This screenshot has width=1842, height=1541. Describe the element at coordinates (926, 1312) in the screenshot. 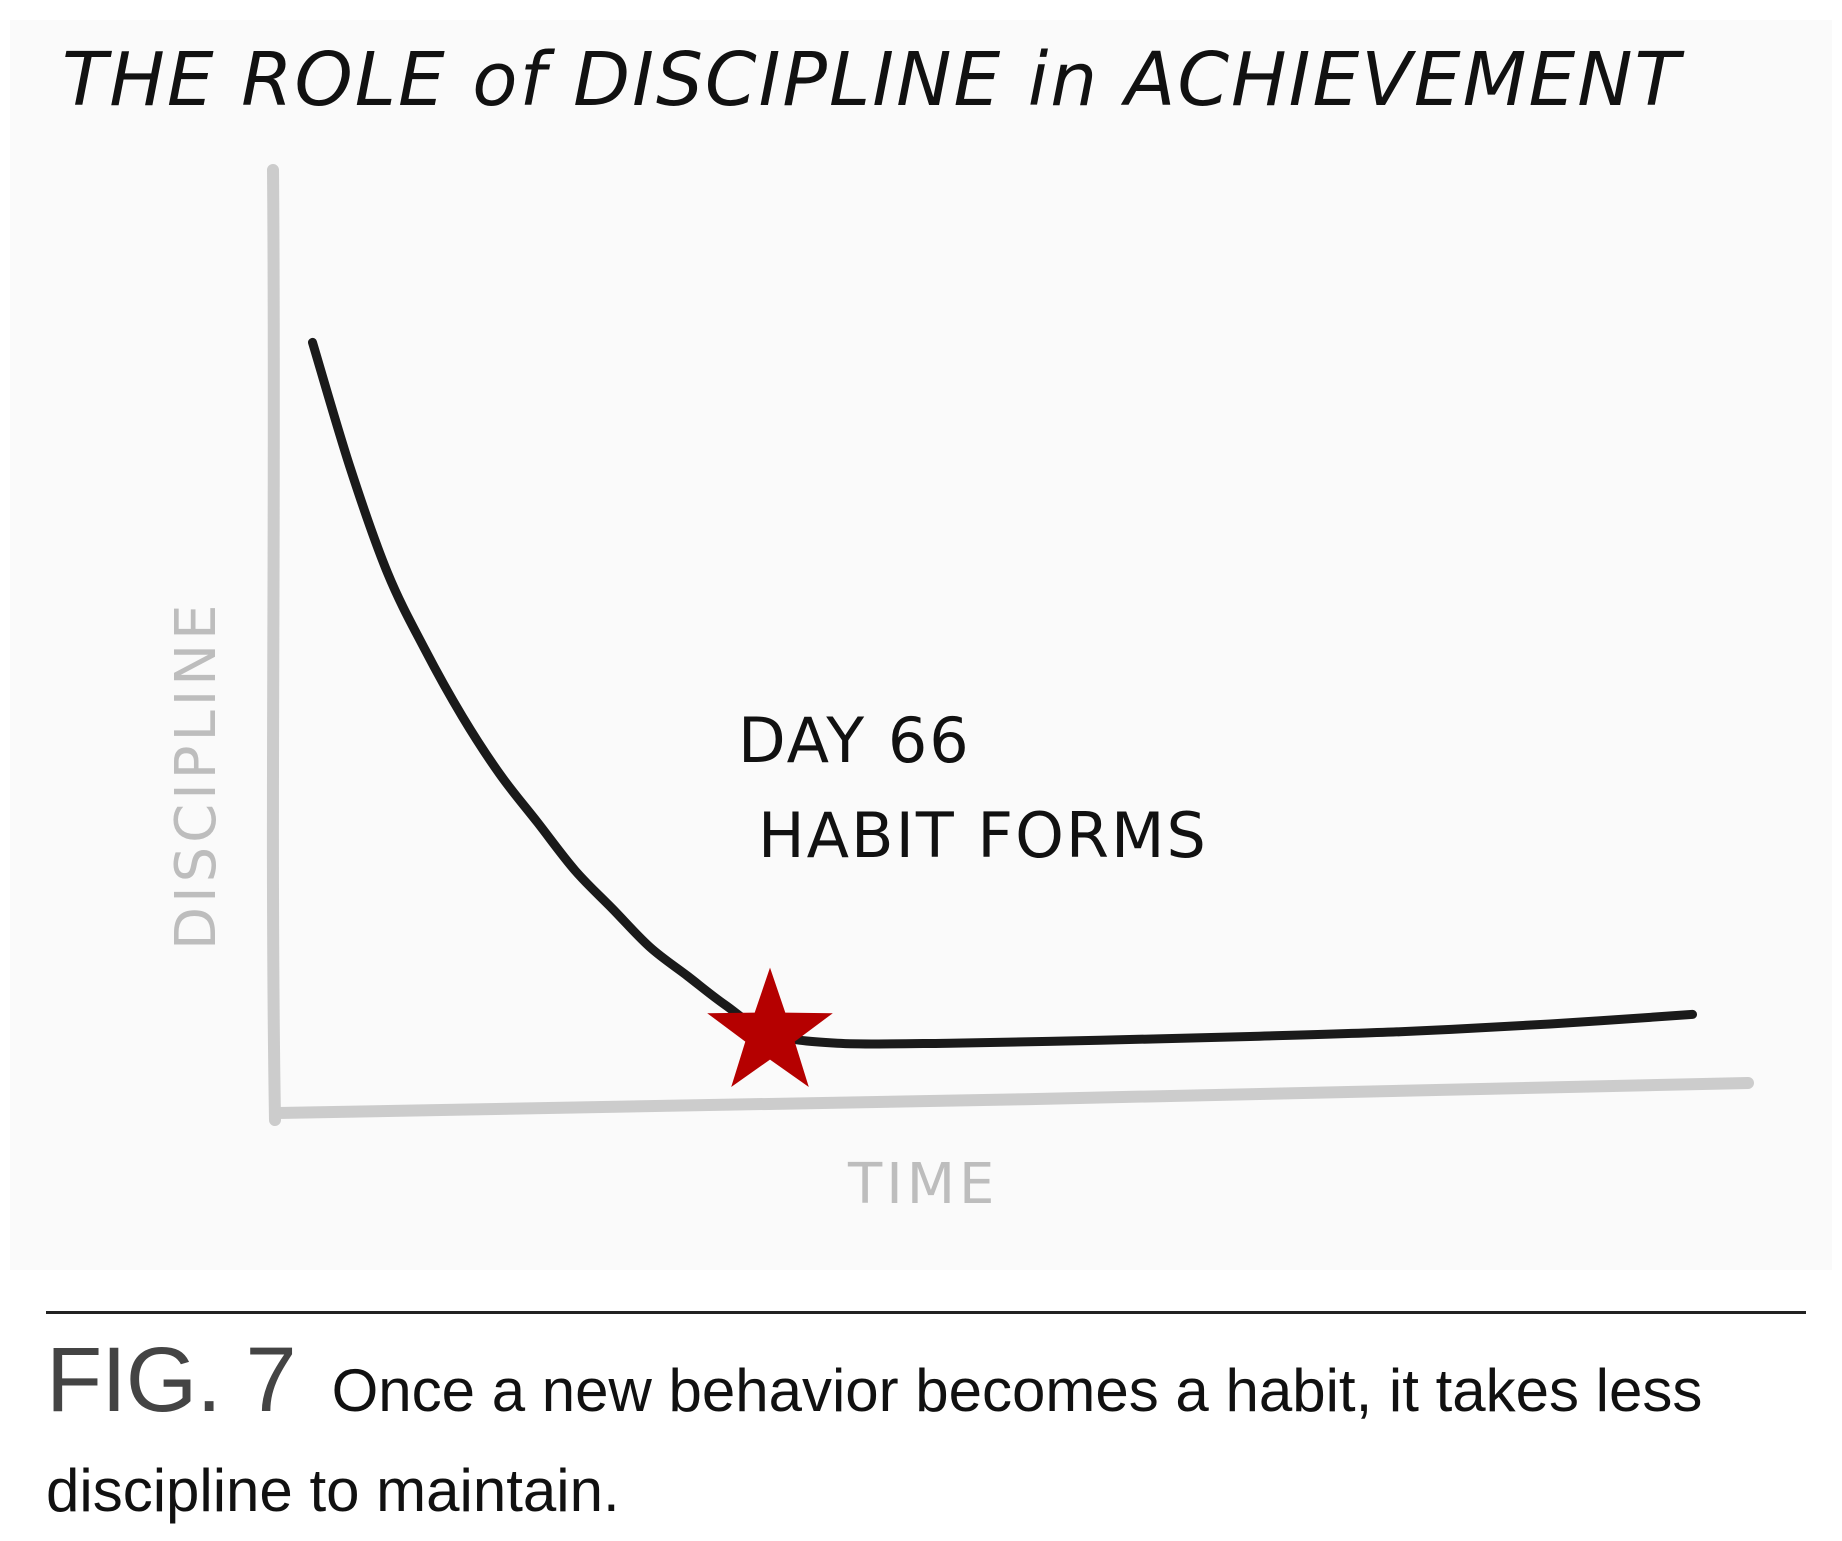

I see `caption-rule` at that location.